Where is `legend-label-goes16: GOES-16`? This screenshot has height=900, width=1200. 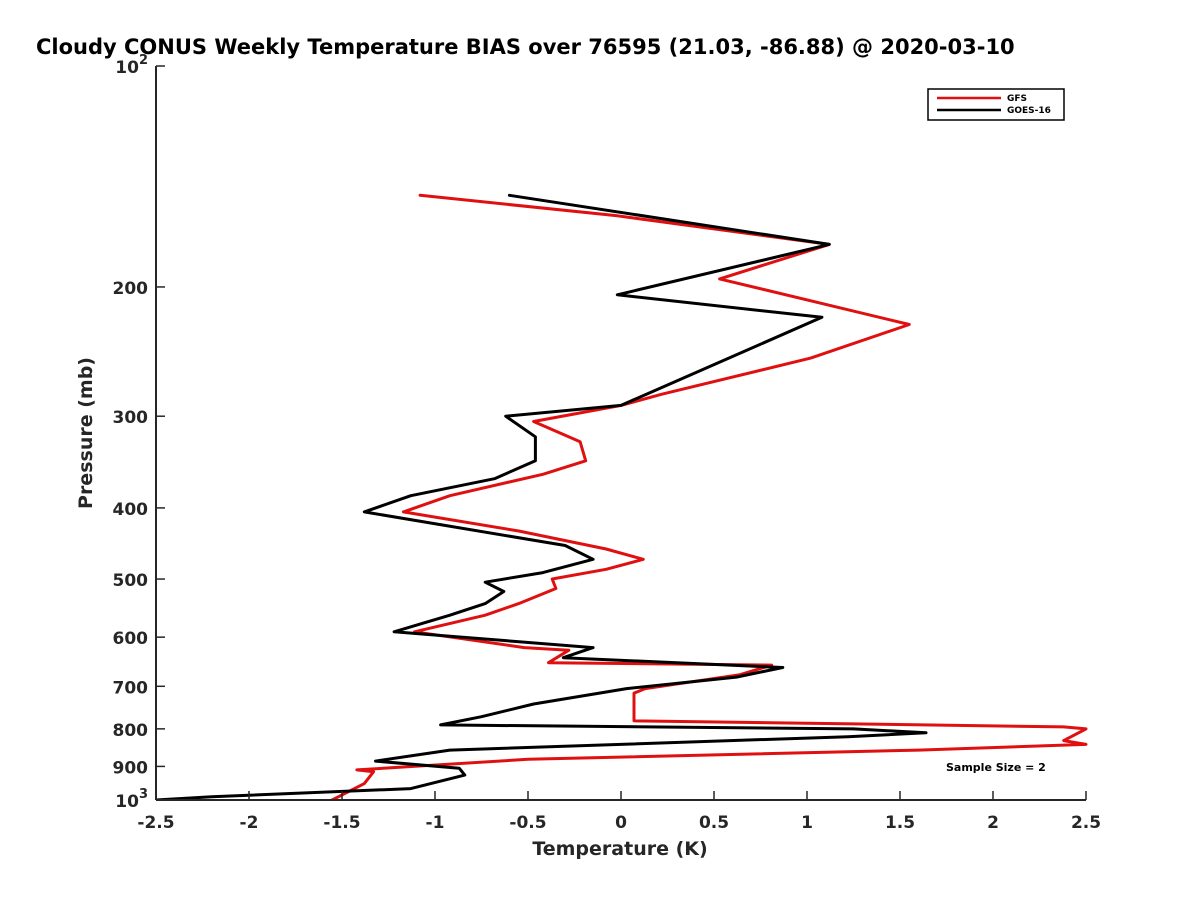 legend-label-goes16: GOES-16 is located at coordinates (1029, 111).